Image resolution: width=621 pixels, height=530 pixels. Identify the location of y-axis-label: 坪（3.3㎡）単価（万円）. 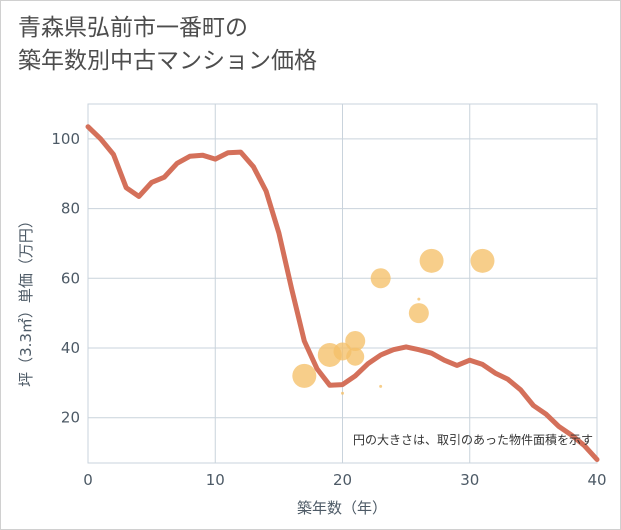
(26, 300).